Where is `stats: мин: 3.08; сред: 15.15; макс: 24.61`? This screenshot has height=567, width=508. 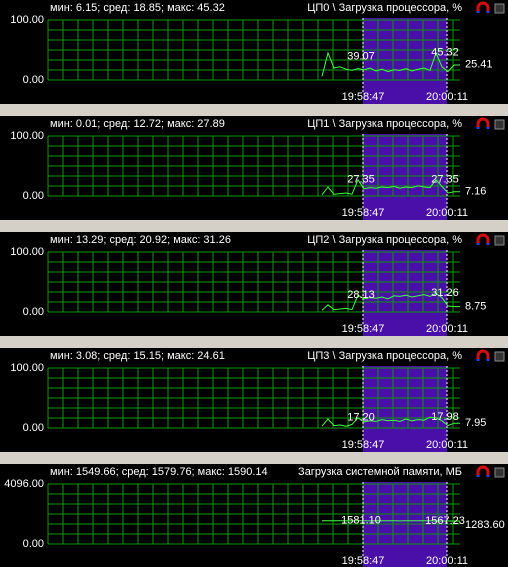
stats: мин: 3.08; сред: 15.15; макс: 24.61 is located at coordinates (137, 356).